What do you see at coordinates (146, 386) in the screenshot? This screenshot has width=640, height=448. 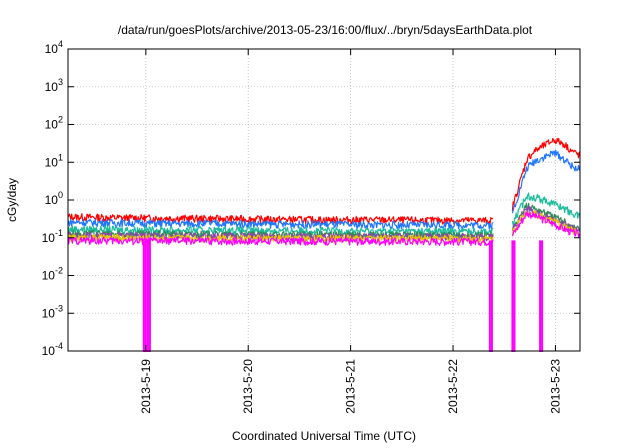 I see `x-tick-label: 2013-5-19` at bounding box center [146, 386].